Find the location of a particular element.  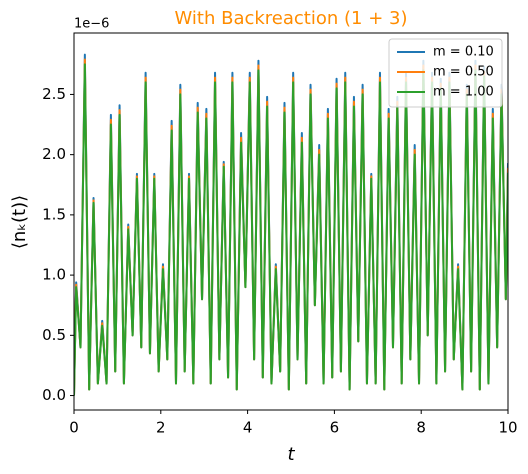

legend-label: m = 0.50 is located at coordinates (463, 72).